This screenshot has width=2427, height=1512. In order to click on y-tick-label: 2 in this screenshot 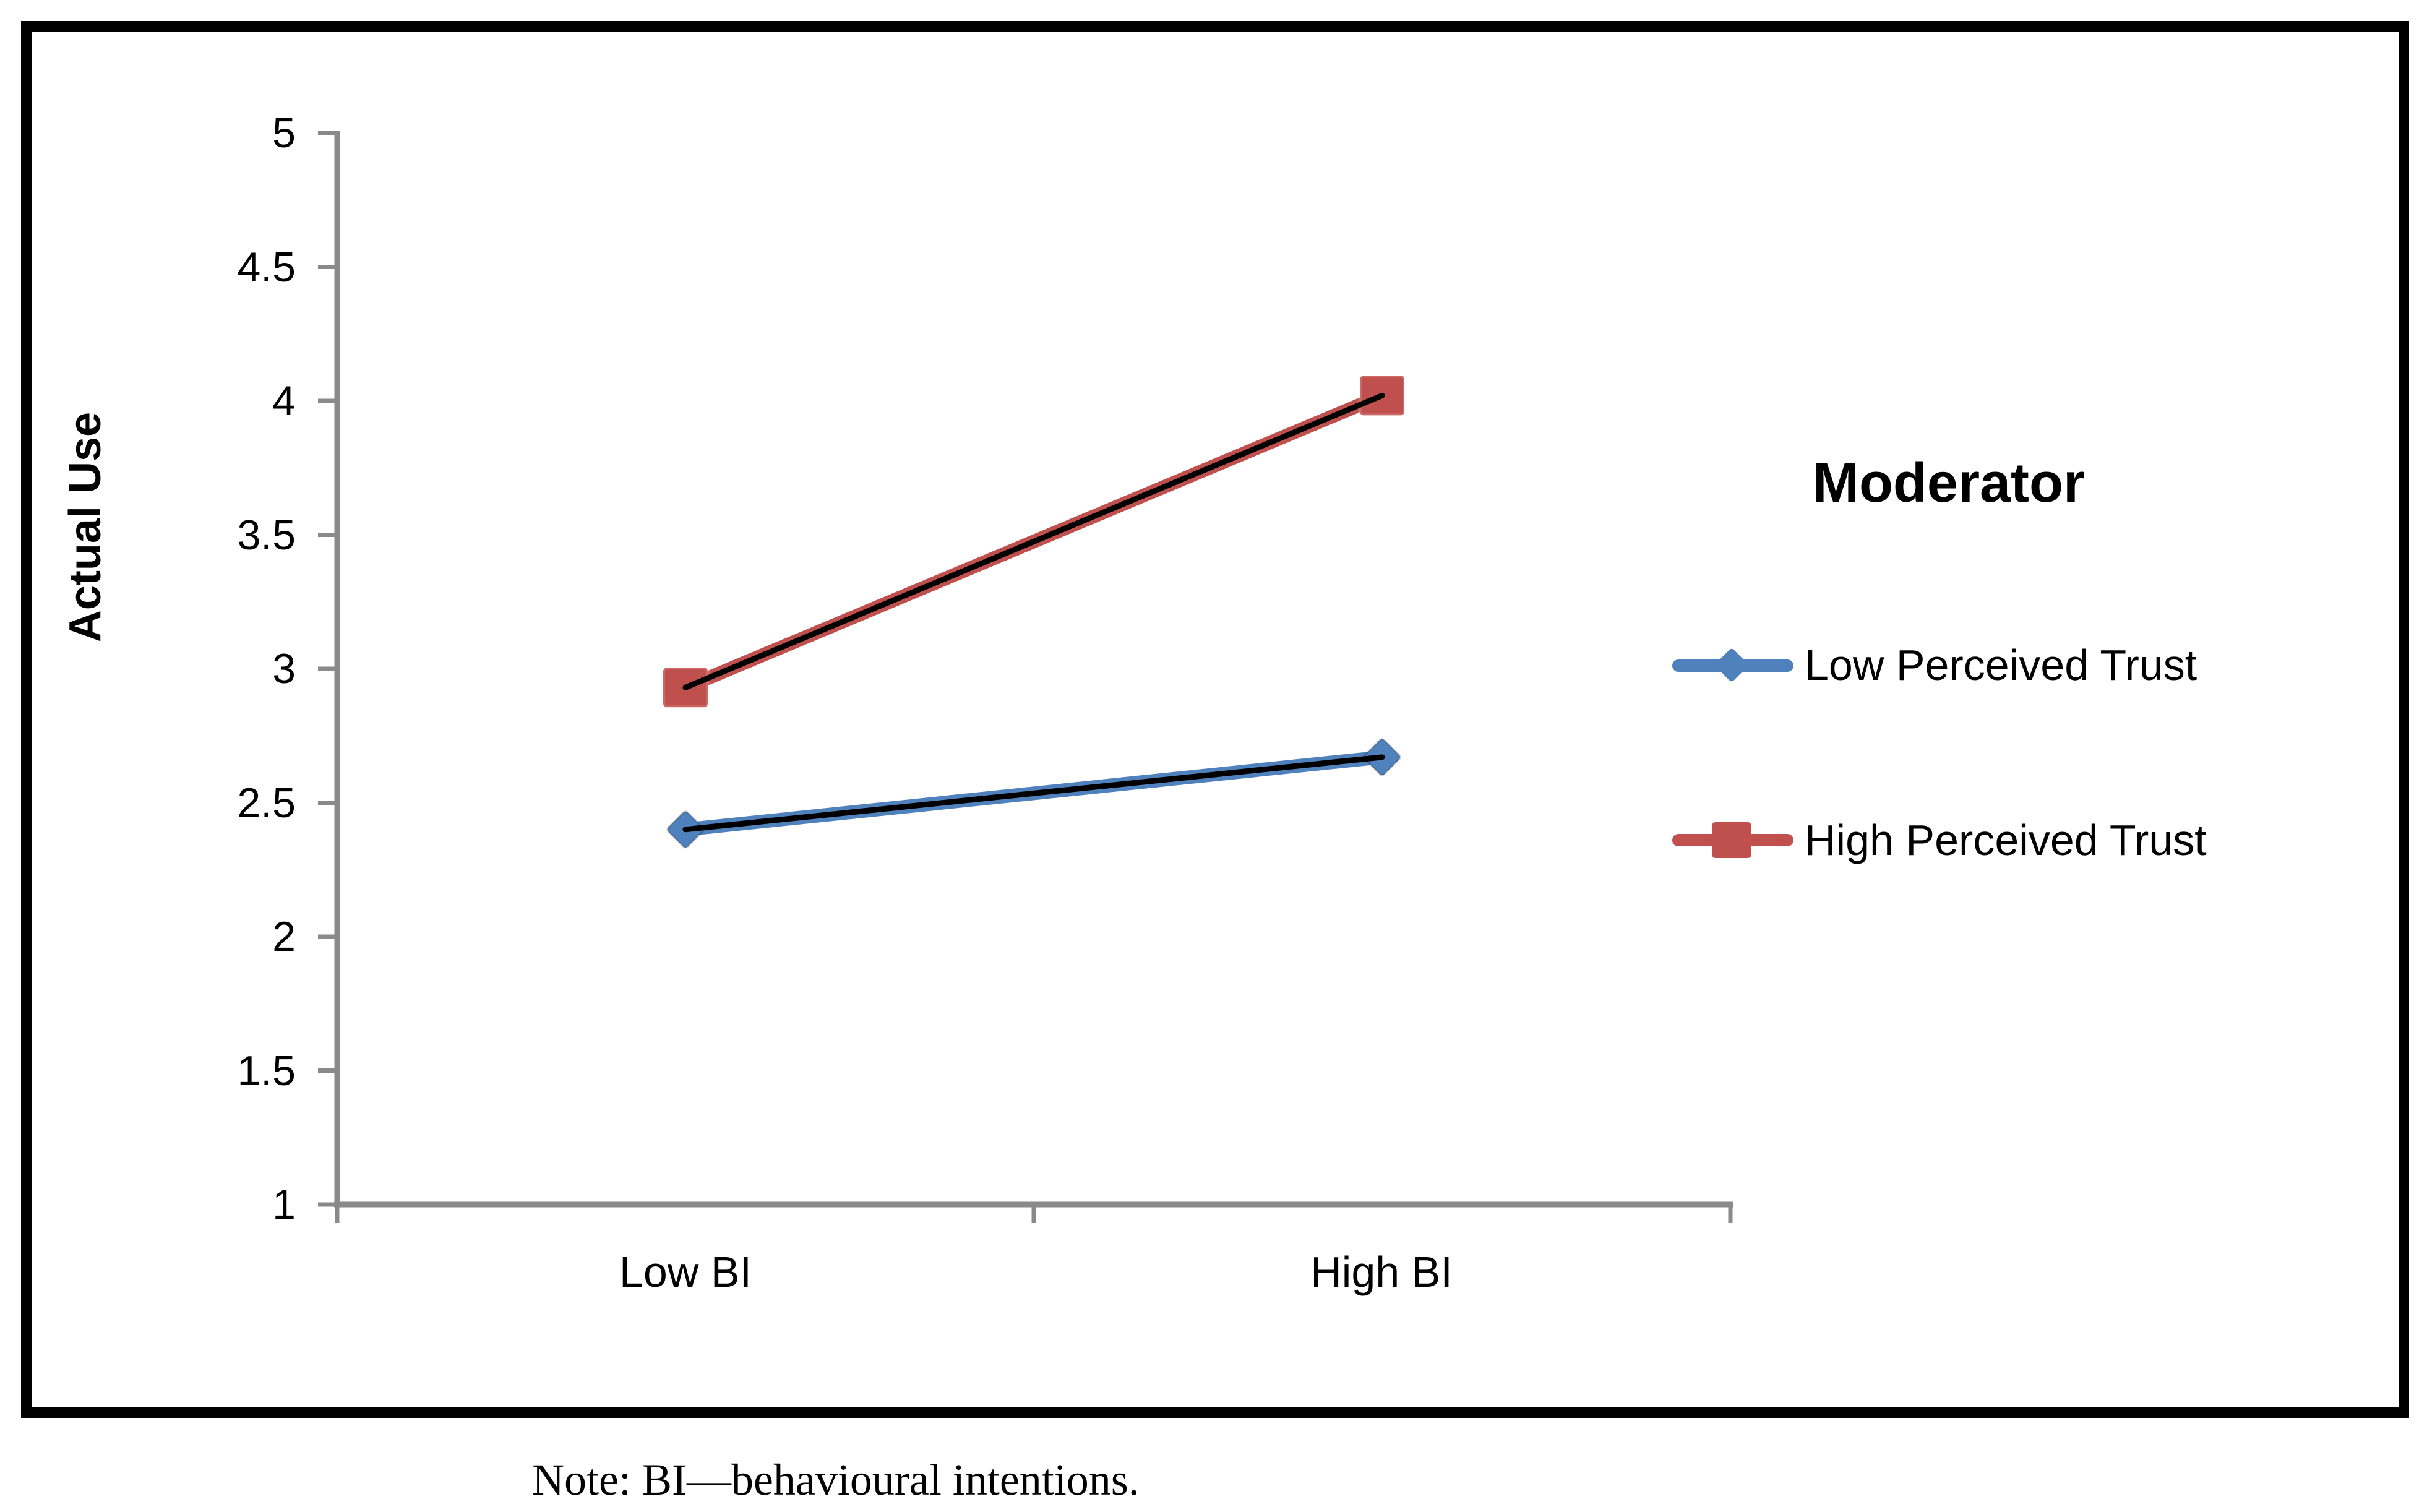, I will do `click(284, 936)`.